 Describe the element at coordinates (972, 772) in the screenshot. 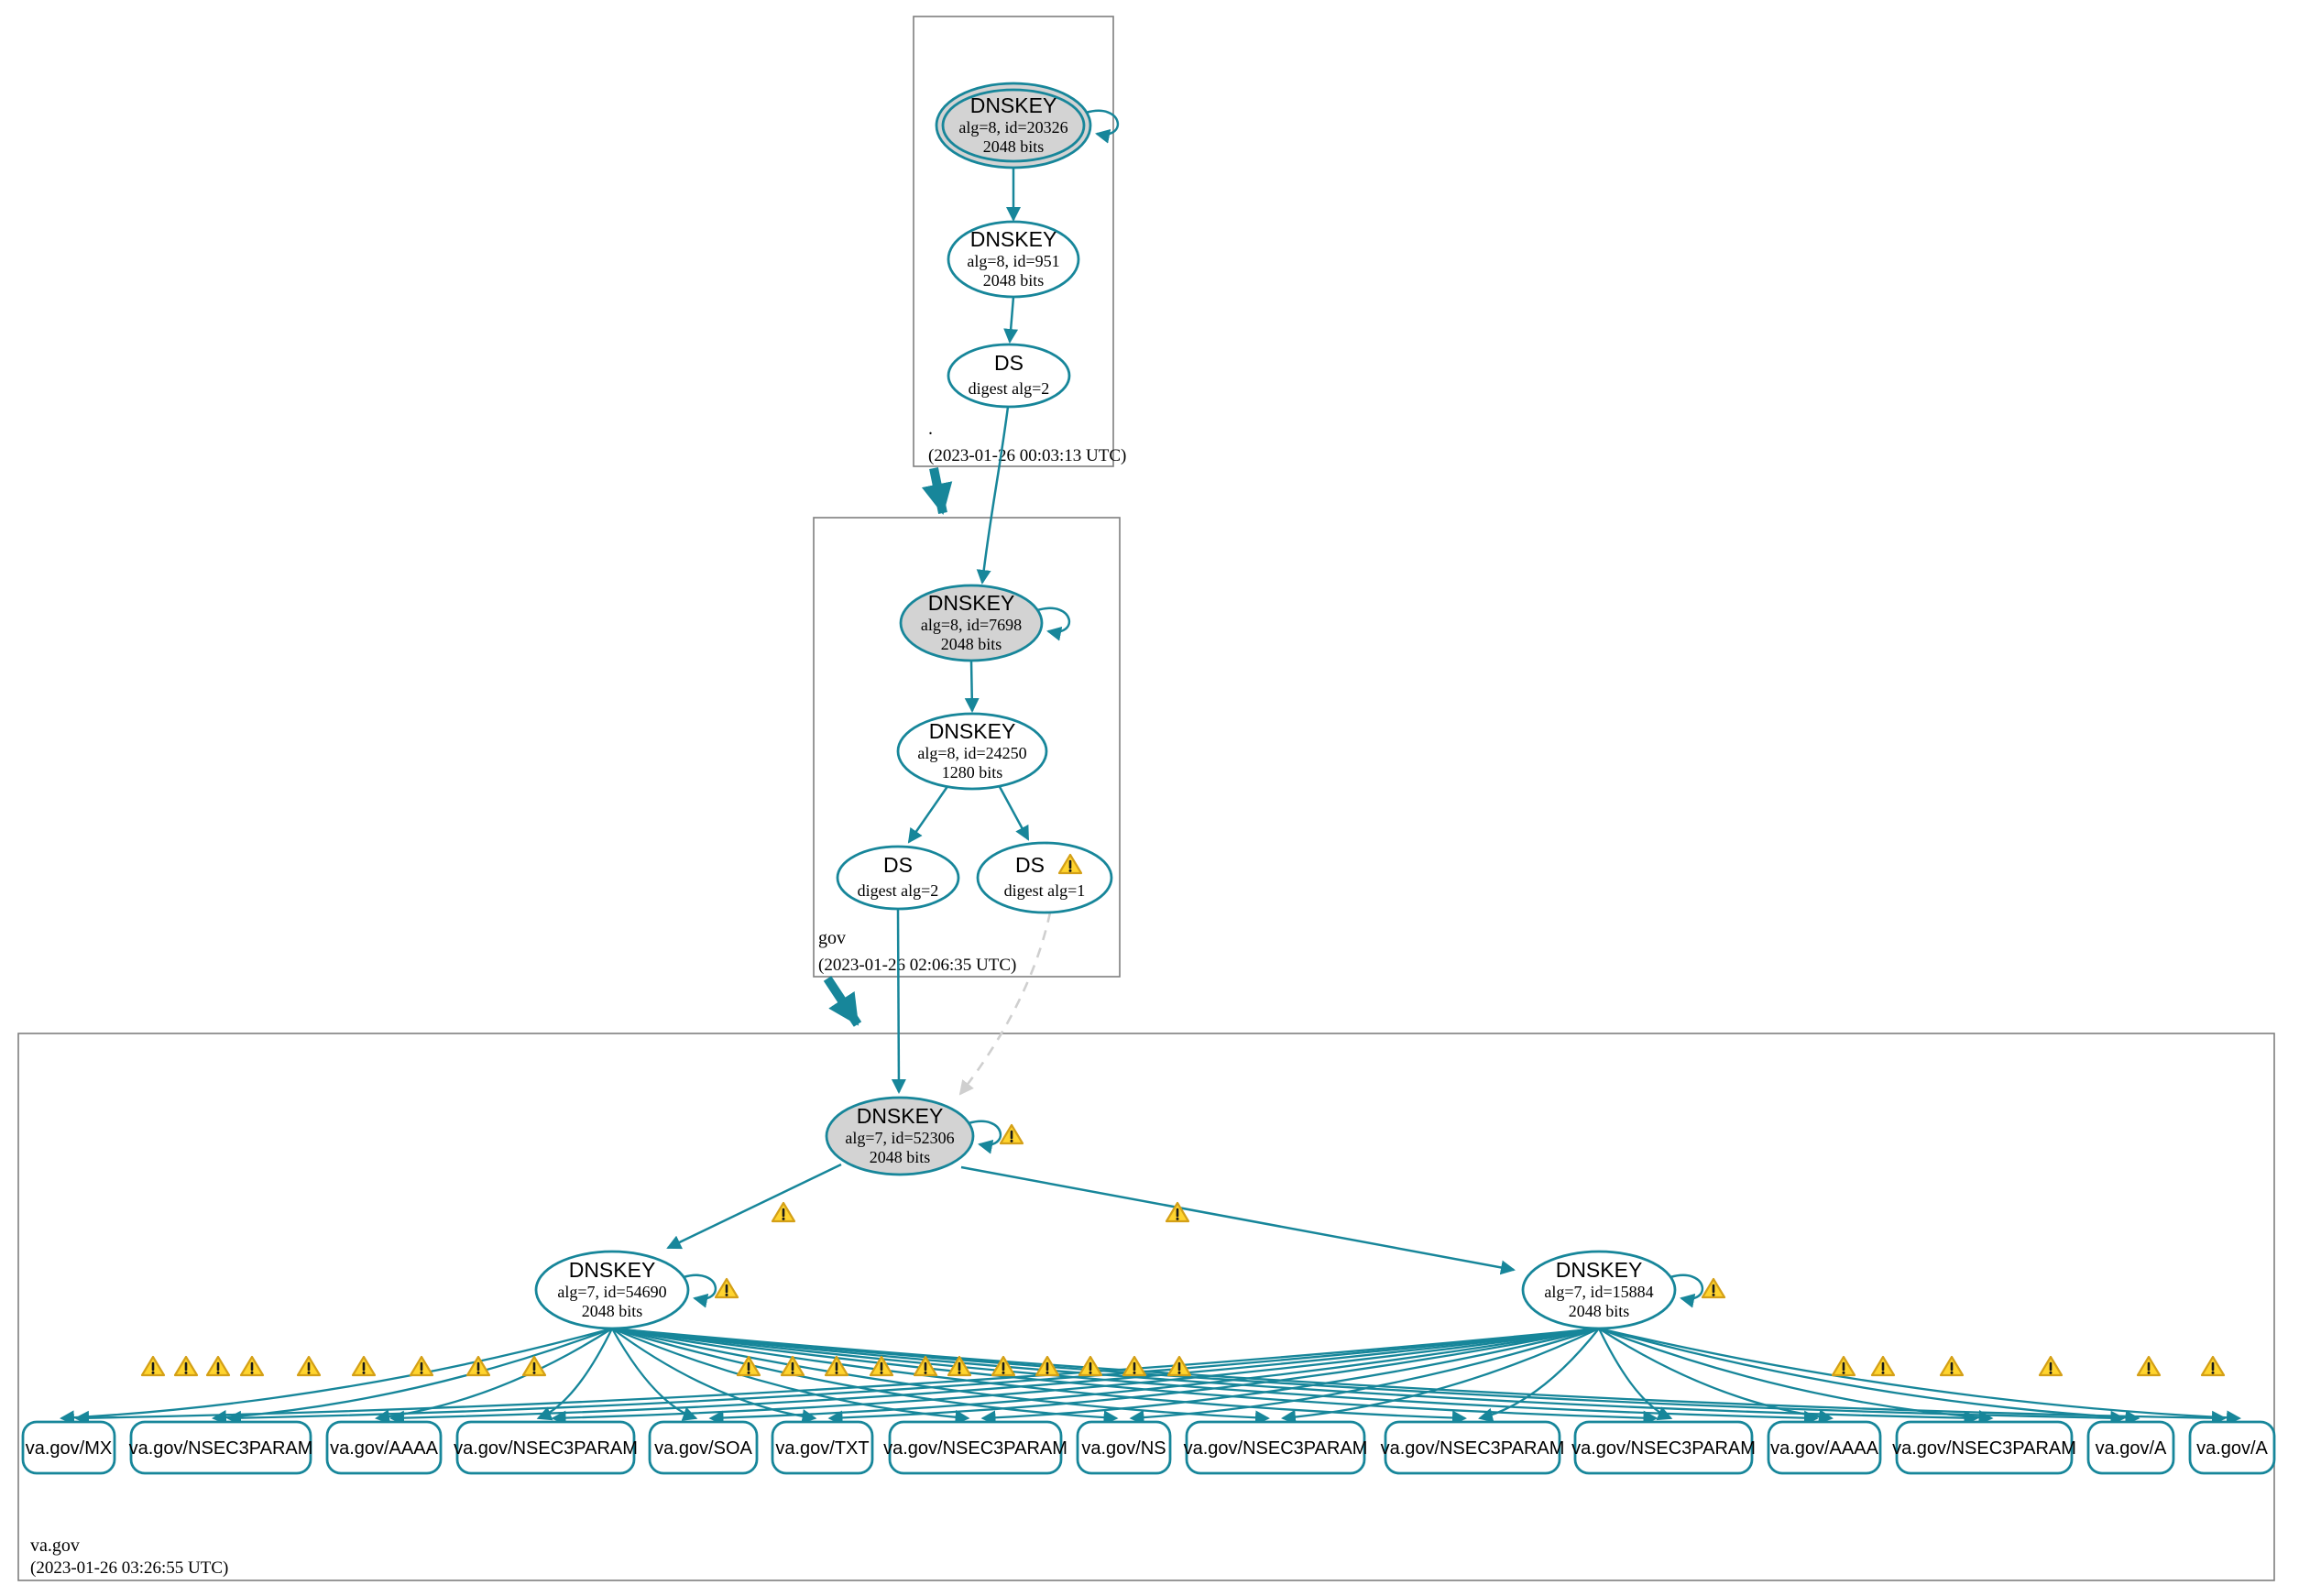

I see `node-attr-line: 1280 bits` at that location.